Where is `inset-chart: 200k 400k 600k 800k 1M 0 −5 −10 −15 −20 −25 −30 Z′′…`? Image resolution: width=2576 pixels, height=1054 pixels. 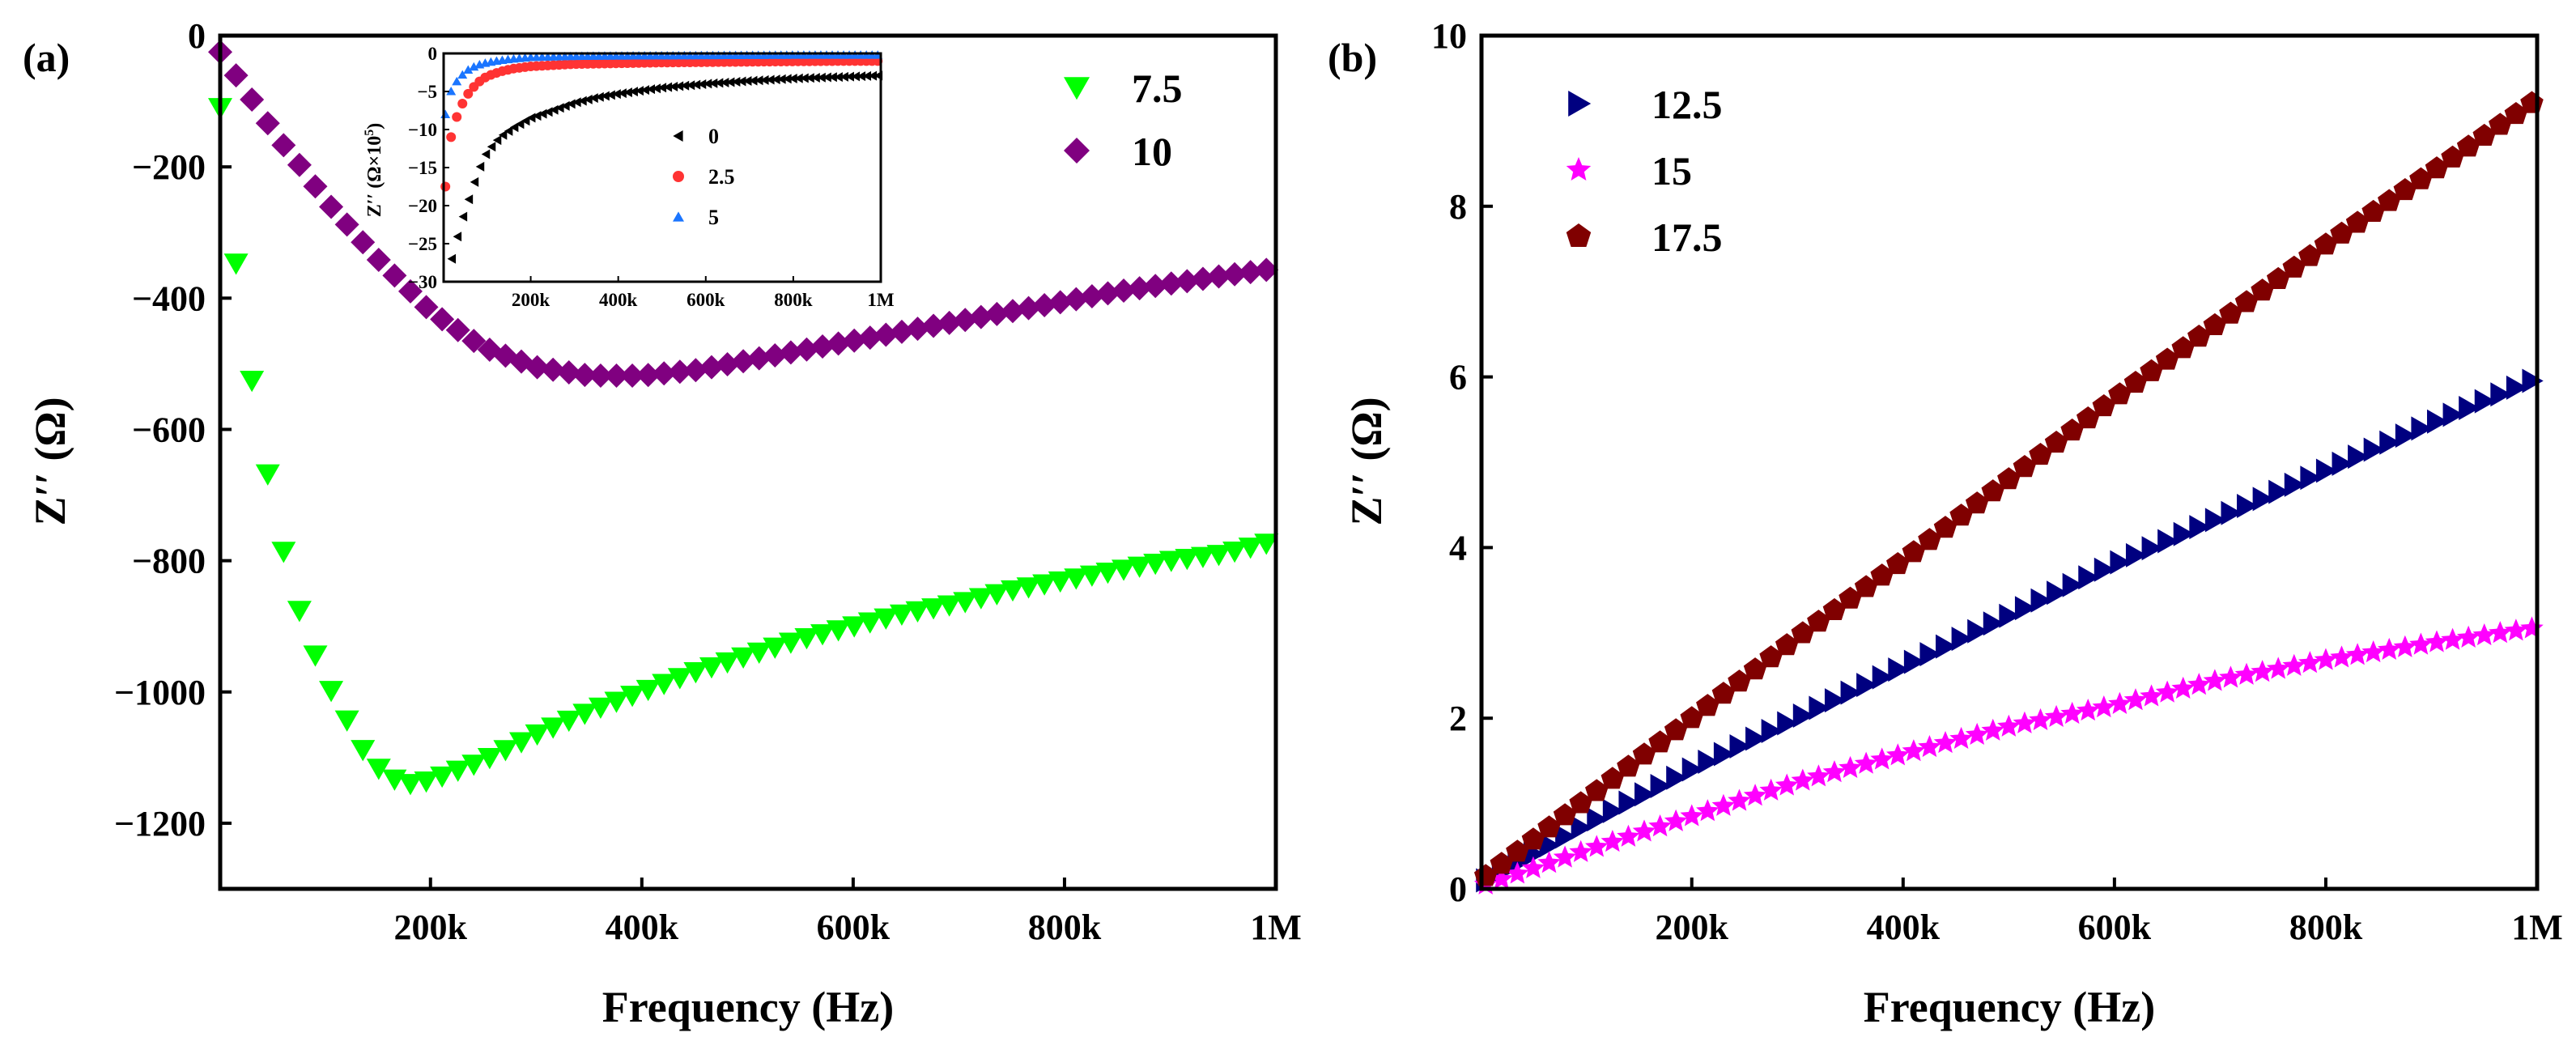
inset-chart: 200k 400k 600k 800k 1M 0 −5 −10 −15 −20 −25 −30 Z′′… is located at coordinates (629, 177).